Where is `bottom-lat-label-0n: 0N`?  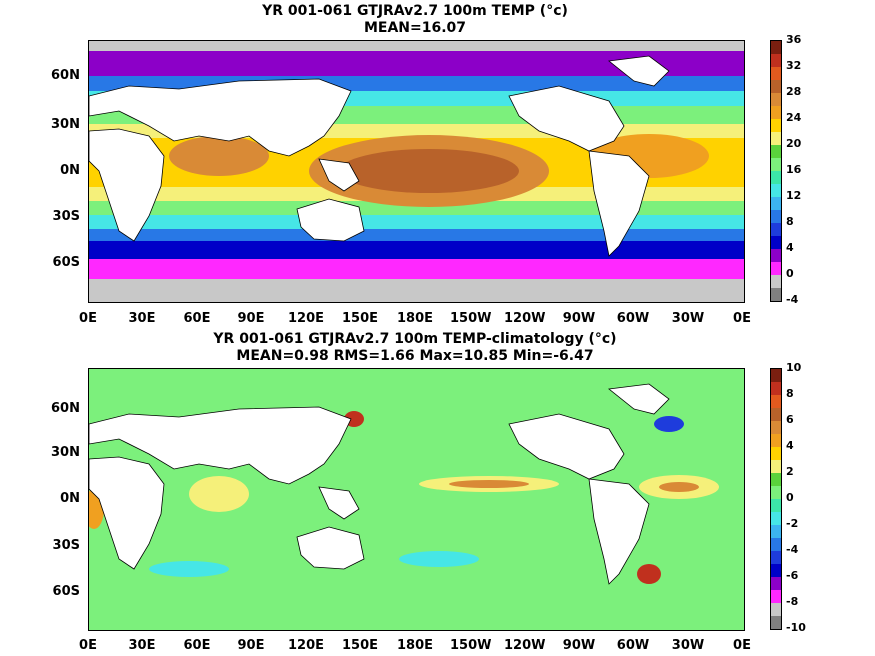
bottom-lat-label-0n: 0N is located at coordinates (70, 498).